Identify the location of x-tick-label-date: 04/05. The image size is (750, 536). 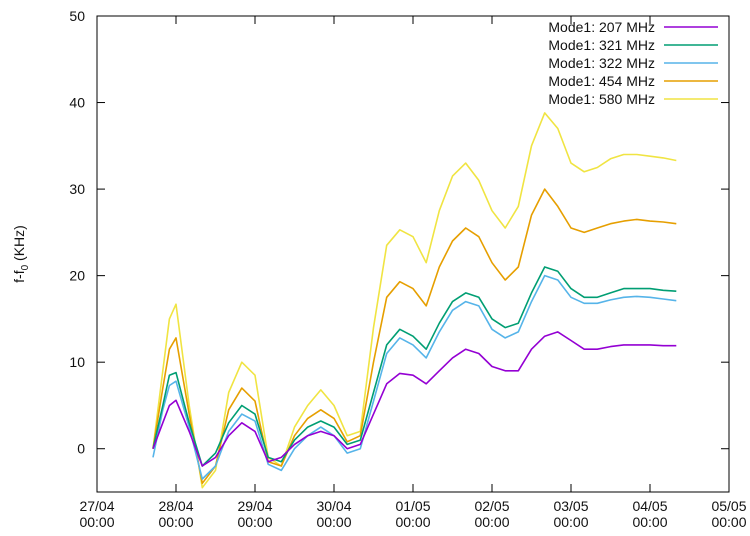
(649, 506).